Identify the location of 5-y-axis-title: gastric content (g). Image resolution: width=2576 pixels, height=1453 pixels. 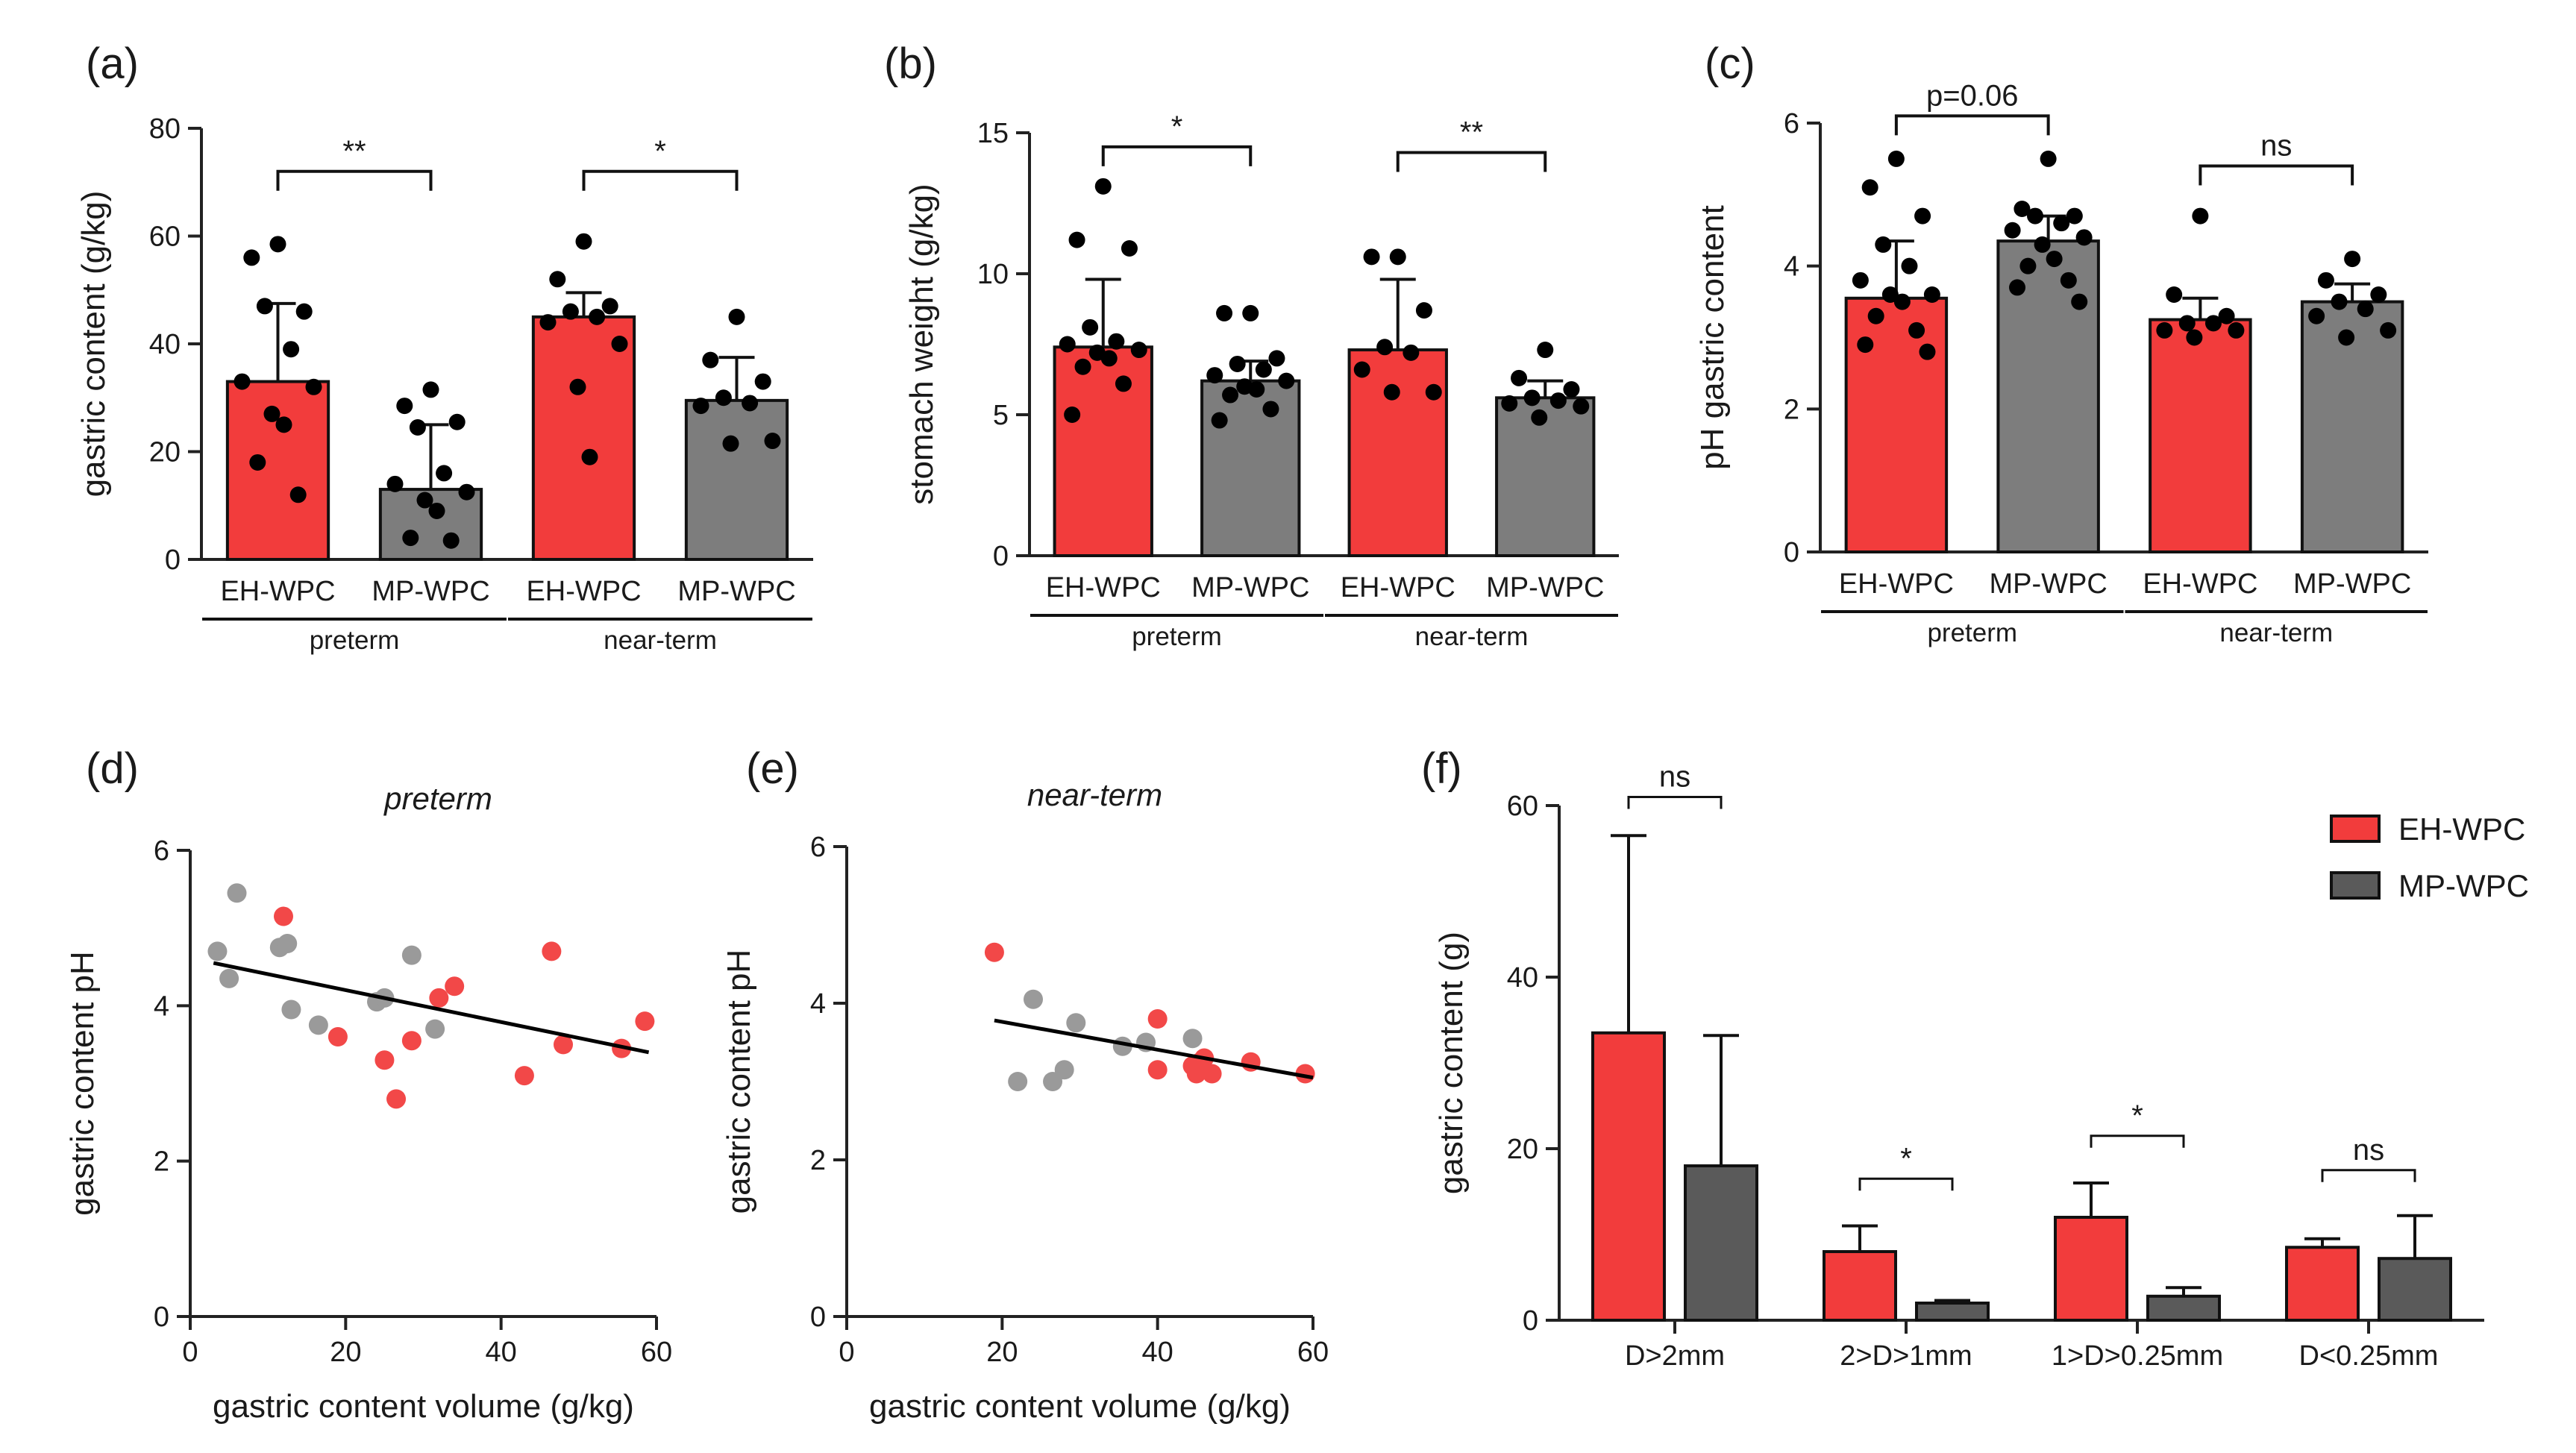
(1451, 1063).